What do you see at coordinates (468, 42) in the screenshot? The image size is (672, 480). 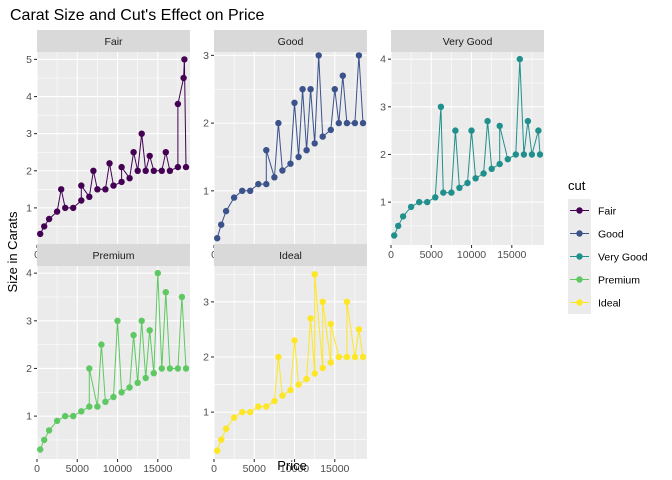 I see `facet-strip-label: Very Good` at bounding box center [468, 42].